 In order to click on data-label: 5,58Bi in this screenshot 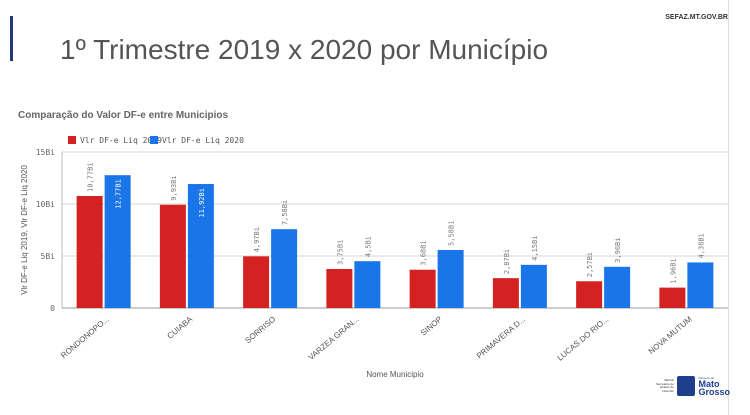, I will do `click(452, 233)`.